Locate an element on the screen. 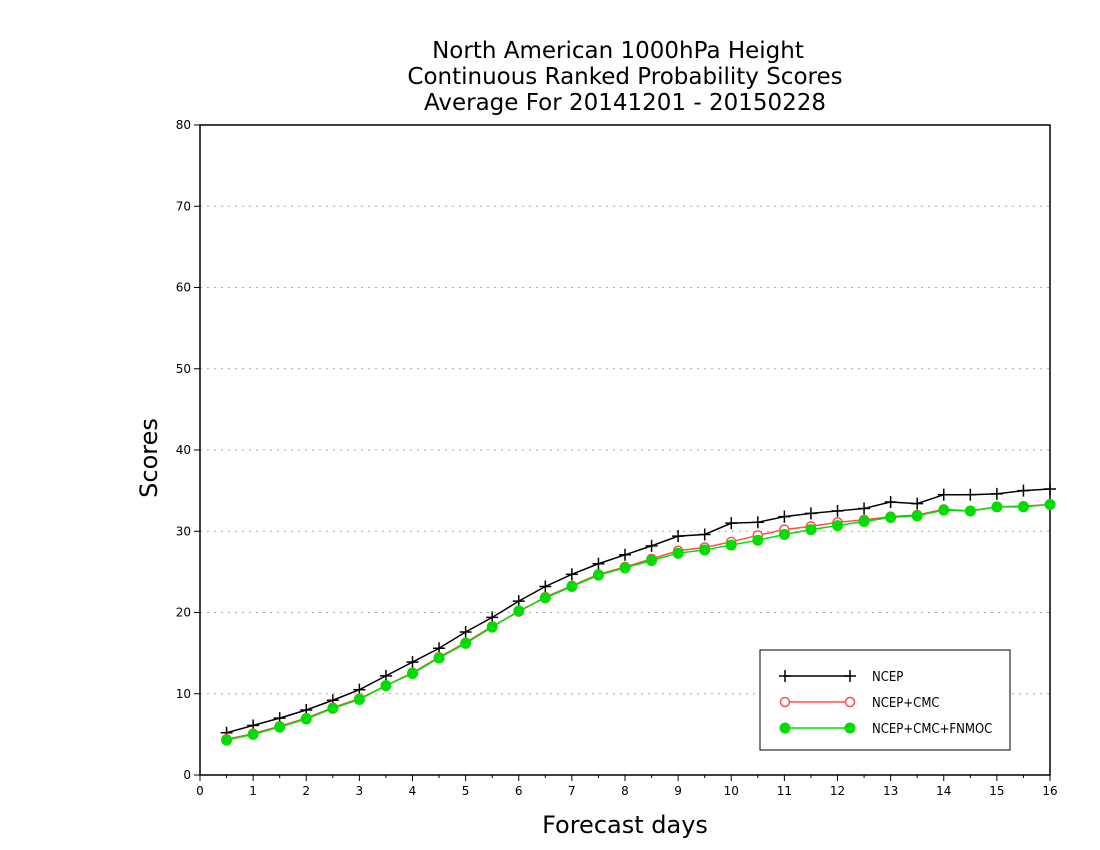  x-tick-label: 12 is located at coordinates (837, 791).